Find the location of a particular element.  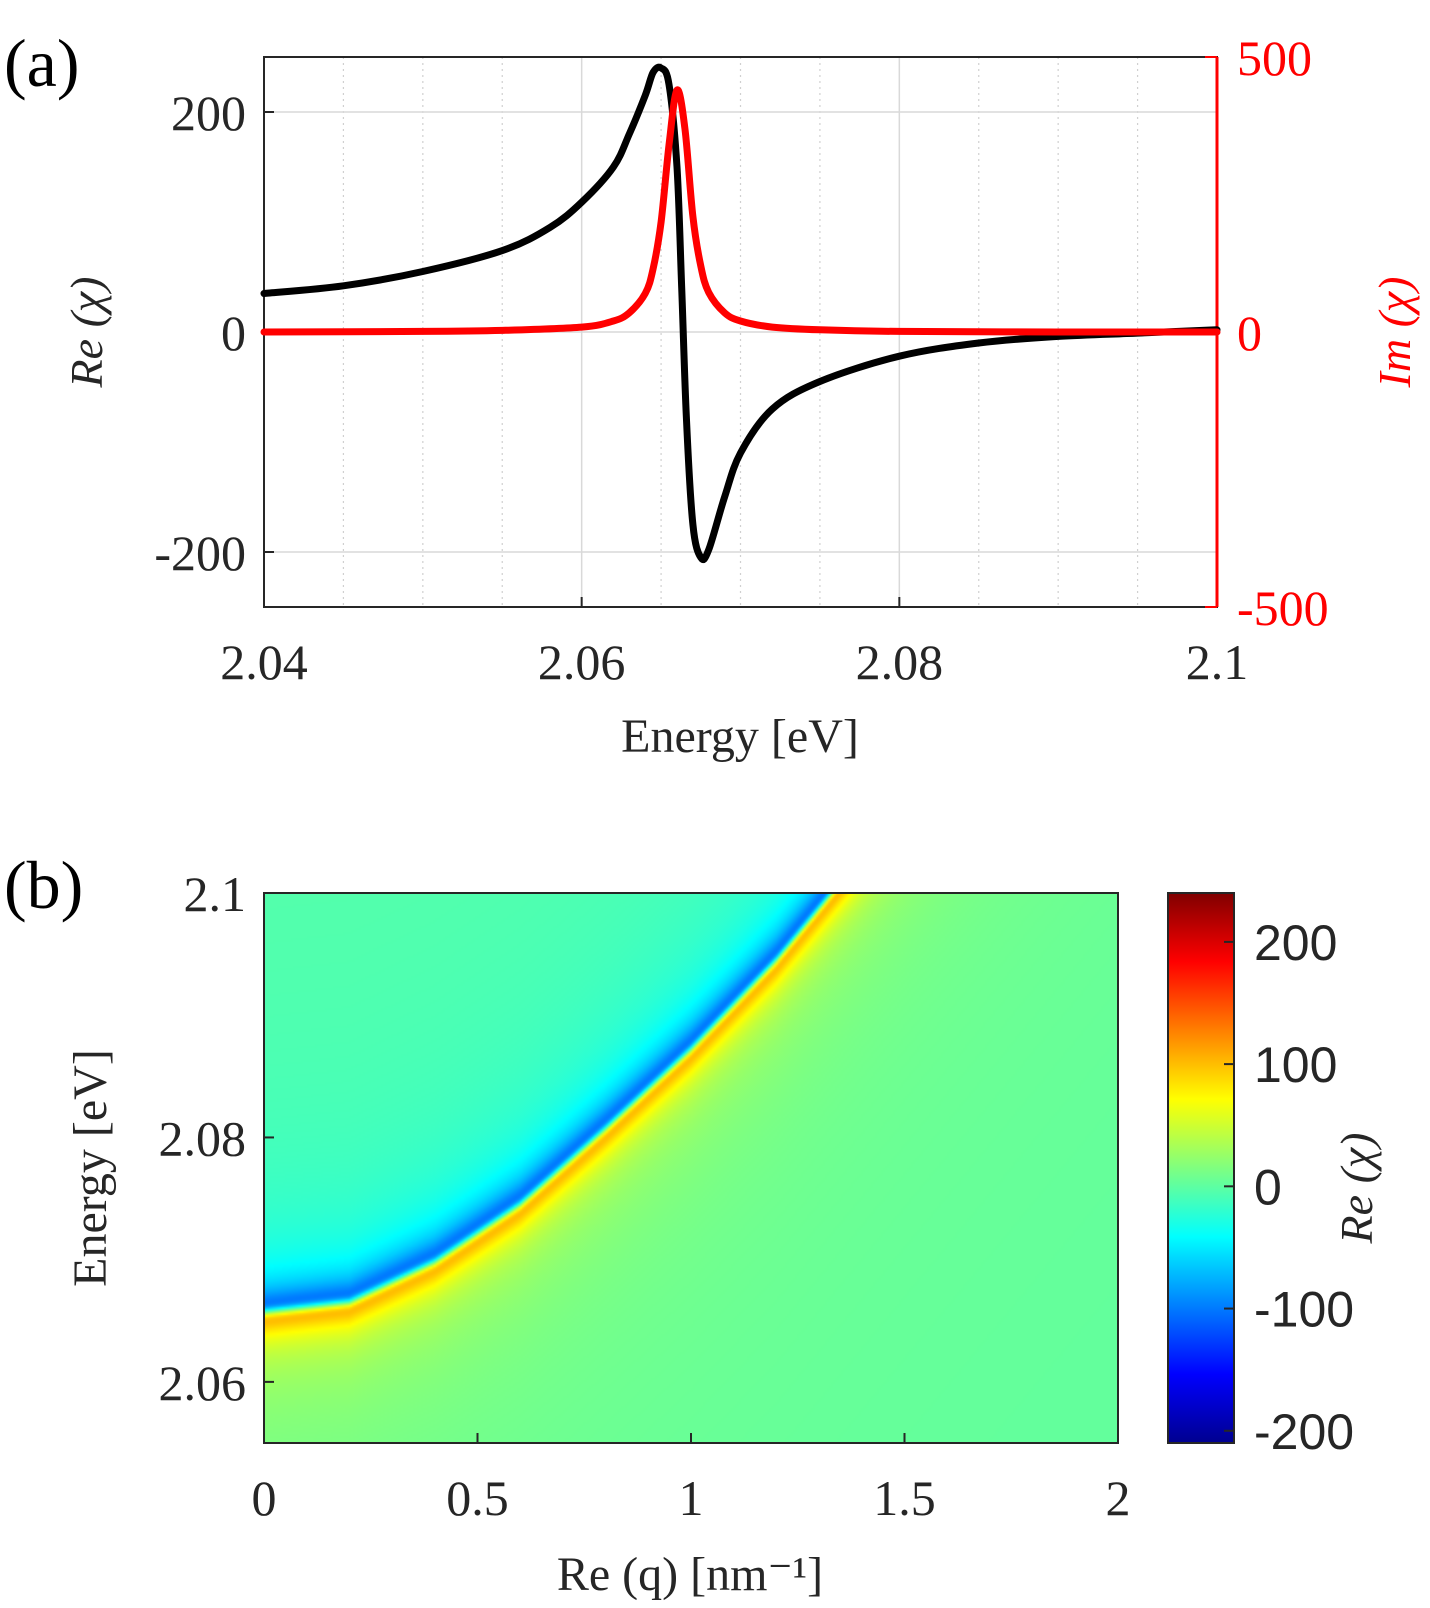

panel-a-right-y-tick-label: 500 is located at coordinates (1274, 58).